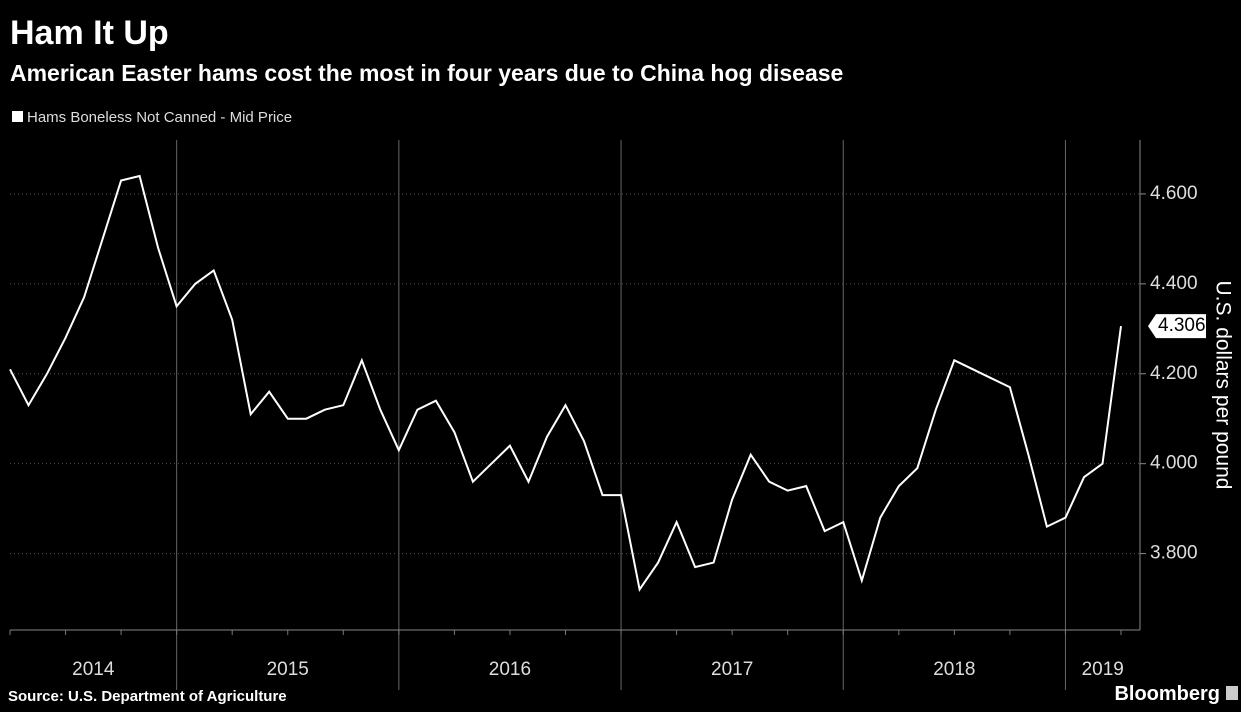  Describe the element at coordinates (732, 669) in the screenshot. I see `x-tick-label: 2017` at that location.